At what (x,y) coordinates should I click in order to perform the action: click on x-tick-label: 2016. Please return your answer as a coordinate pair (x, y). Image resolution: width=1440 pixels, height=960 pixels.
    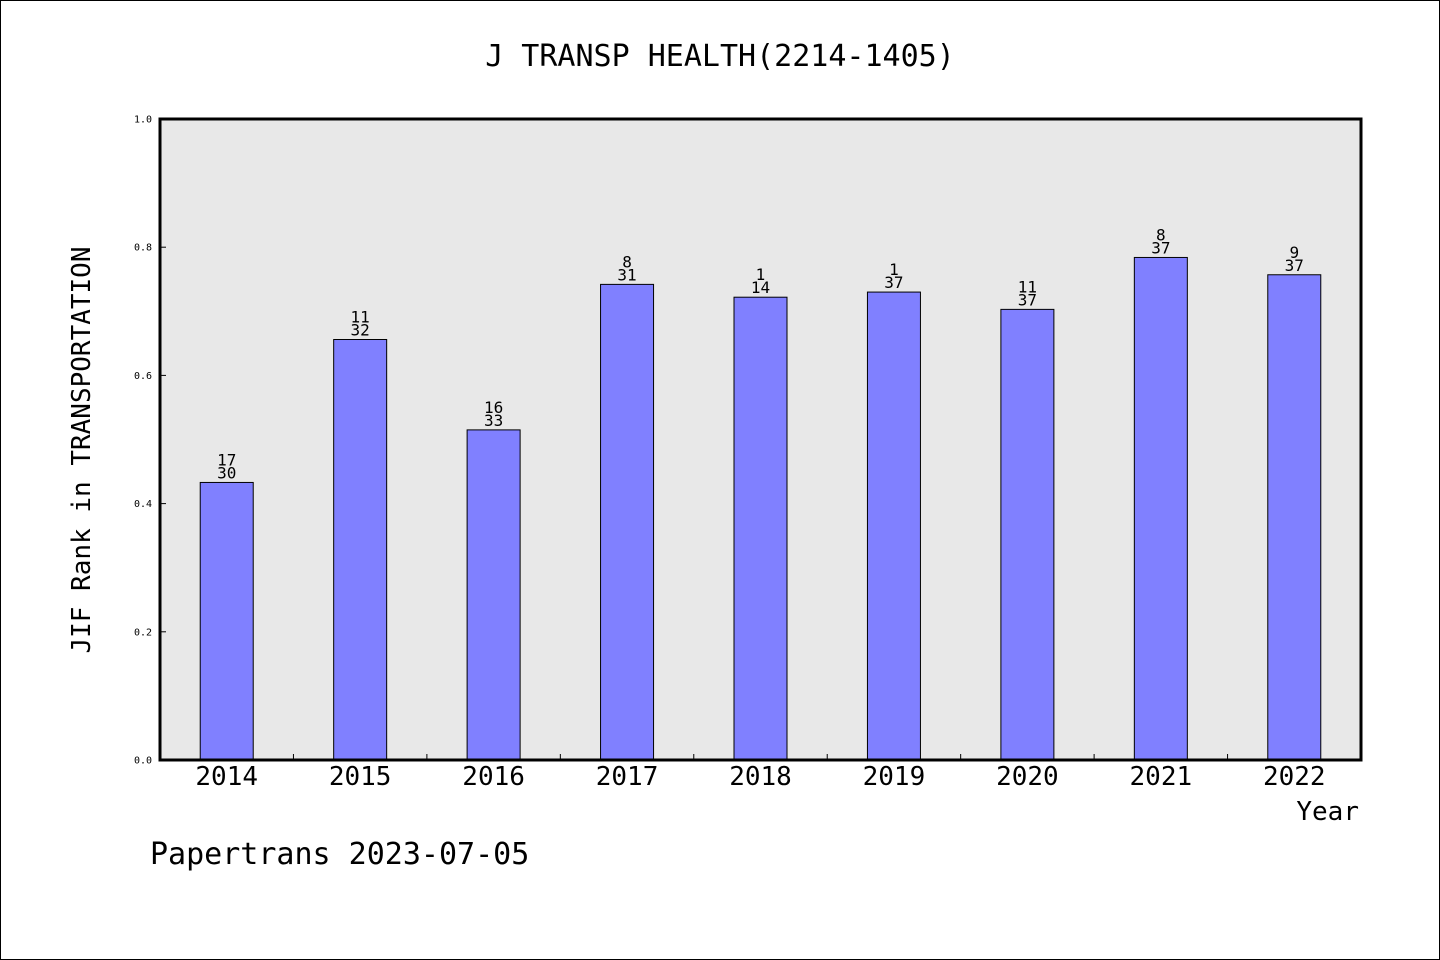
    Looking at the image, I should click on (493, 777).